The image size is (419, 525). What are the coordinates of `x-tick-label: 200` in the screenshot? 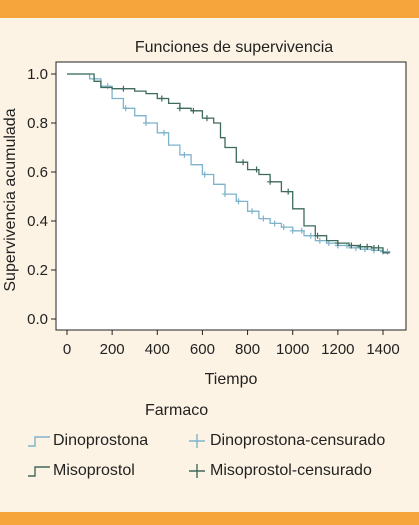 It's located at (112, 349).